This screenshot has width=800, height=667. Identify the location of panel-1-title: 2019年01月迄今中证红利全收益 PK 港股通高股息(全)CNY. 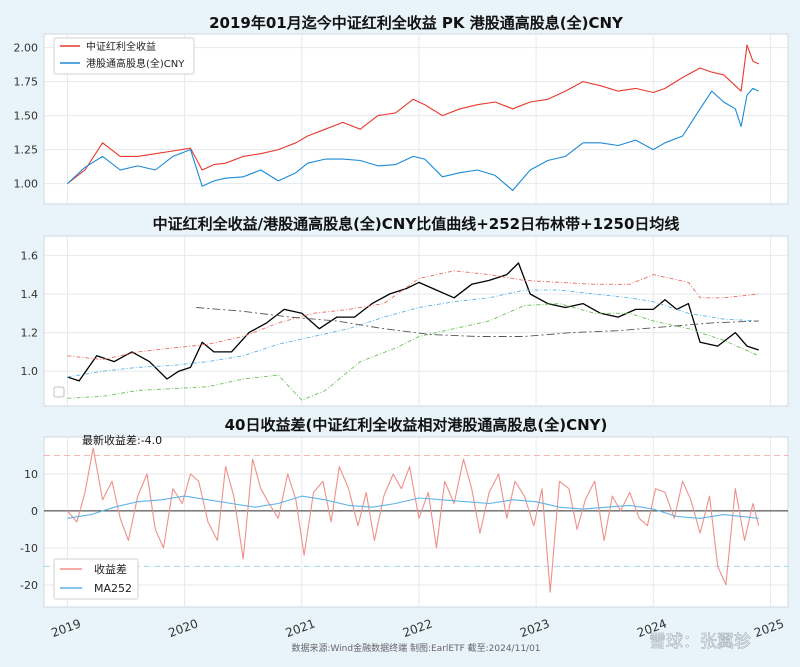
(416, 23).